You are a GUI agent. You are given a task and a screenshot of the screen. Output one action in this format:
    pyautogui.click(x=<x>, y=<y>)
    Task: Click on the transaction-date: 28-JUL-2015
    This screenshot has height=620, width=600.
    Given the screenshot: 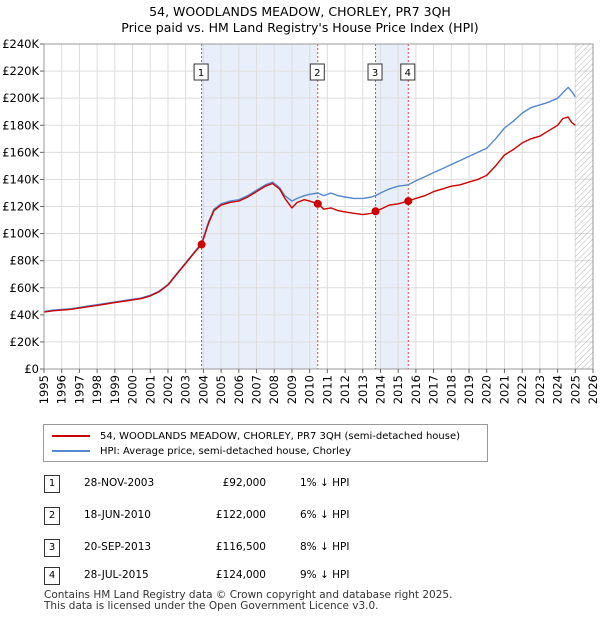 What is the action you would take?
    pyautogui.click(x=116, y=575)
    